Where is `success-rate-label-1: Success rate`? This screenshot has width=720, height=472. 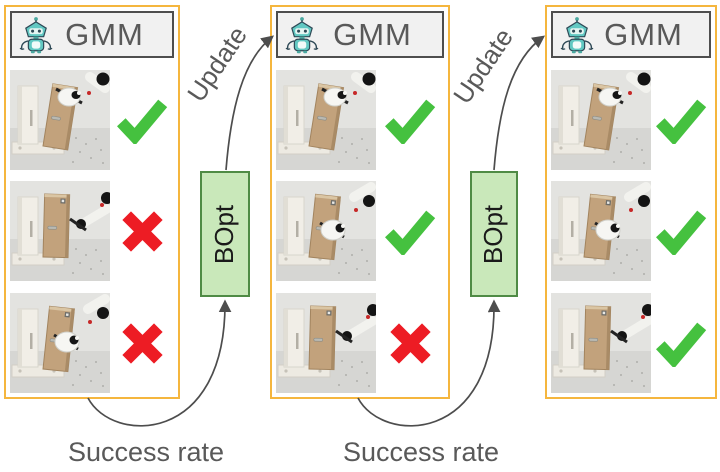
success-rate-label-1: Success rate is located at coordinates (146, 452).